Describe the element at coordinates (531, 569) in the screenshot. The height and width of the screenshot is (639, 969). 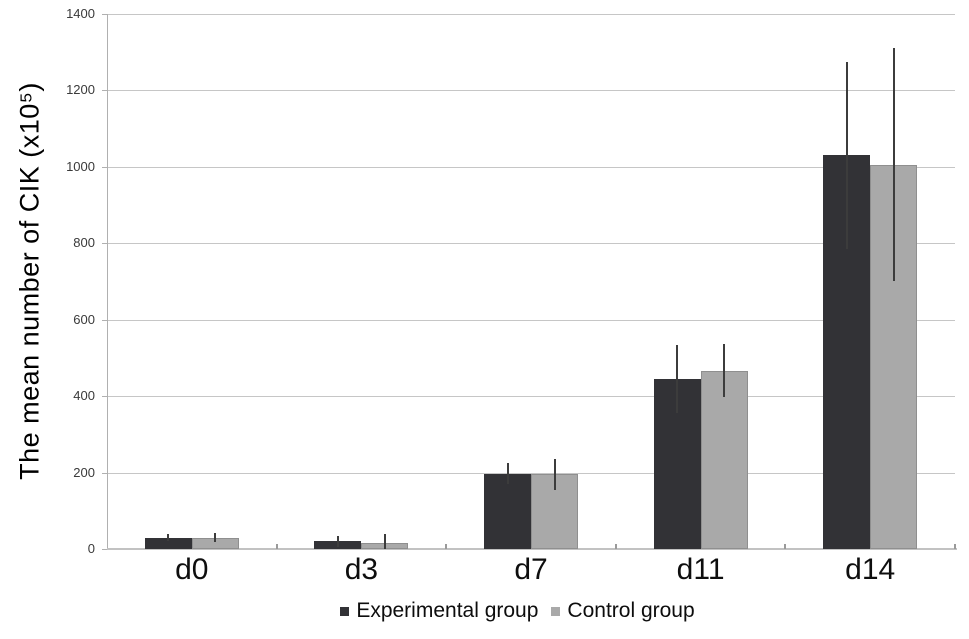
I see `x-category-label: d7` at that location.